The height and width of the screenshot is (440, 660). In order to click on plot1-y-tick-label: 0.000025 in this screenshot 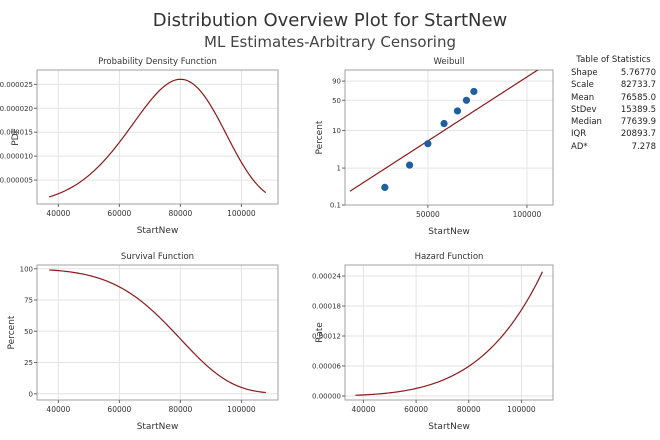, I will do `click(16, 85)`.